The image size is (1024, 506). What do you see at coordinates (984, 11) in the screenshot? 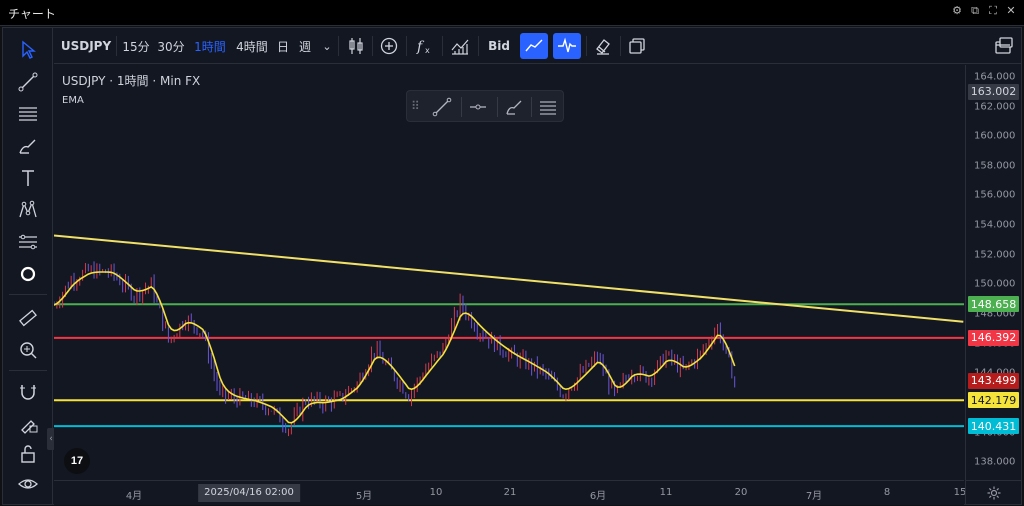
I see `window-controls: ⚙ ⧉ ⛶ ✕` at bounding box center [984, 11].